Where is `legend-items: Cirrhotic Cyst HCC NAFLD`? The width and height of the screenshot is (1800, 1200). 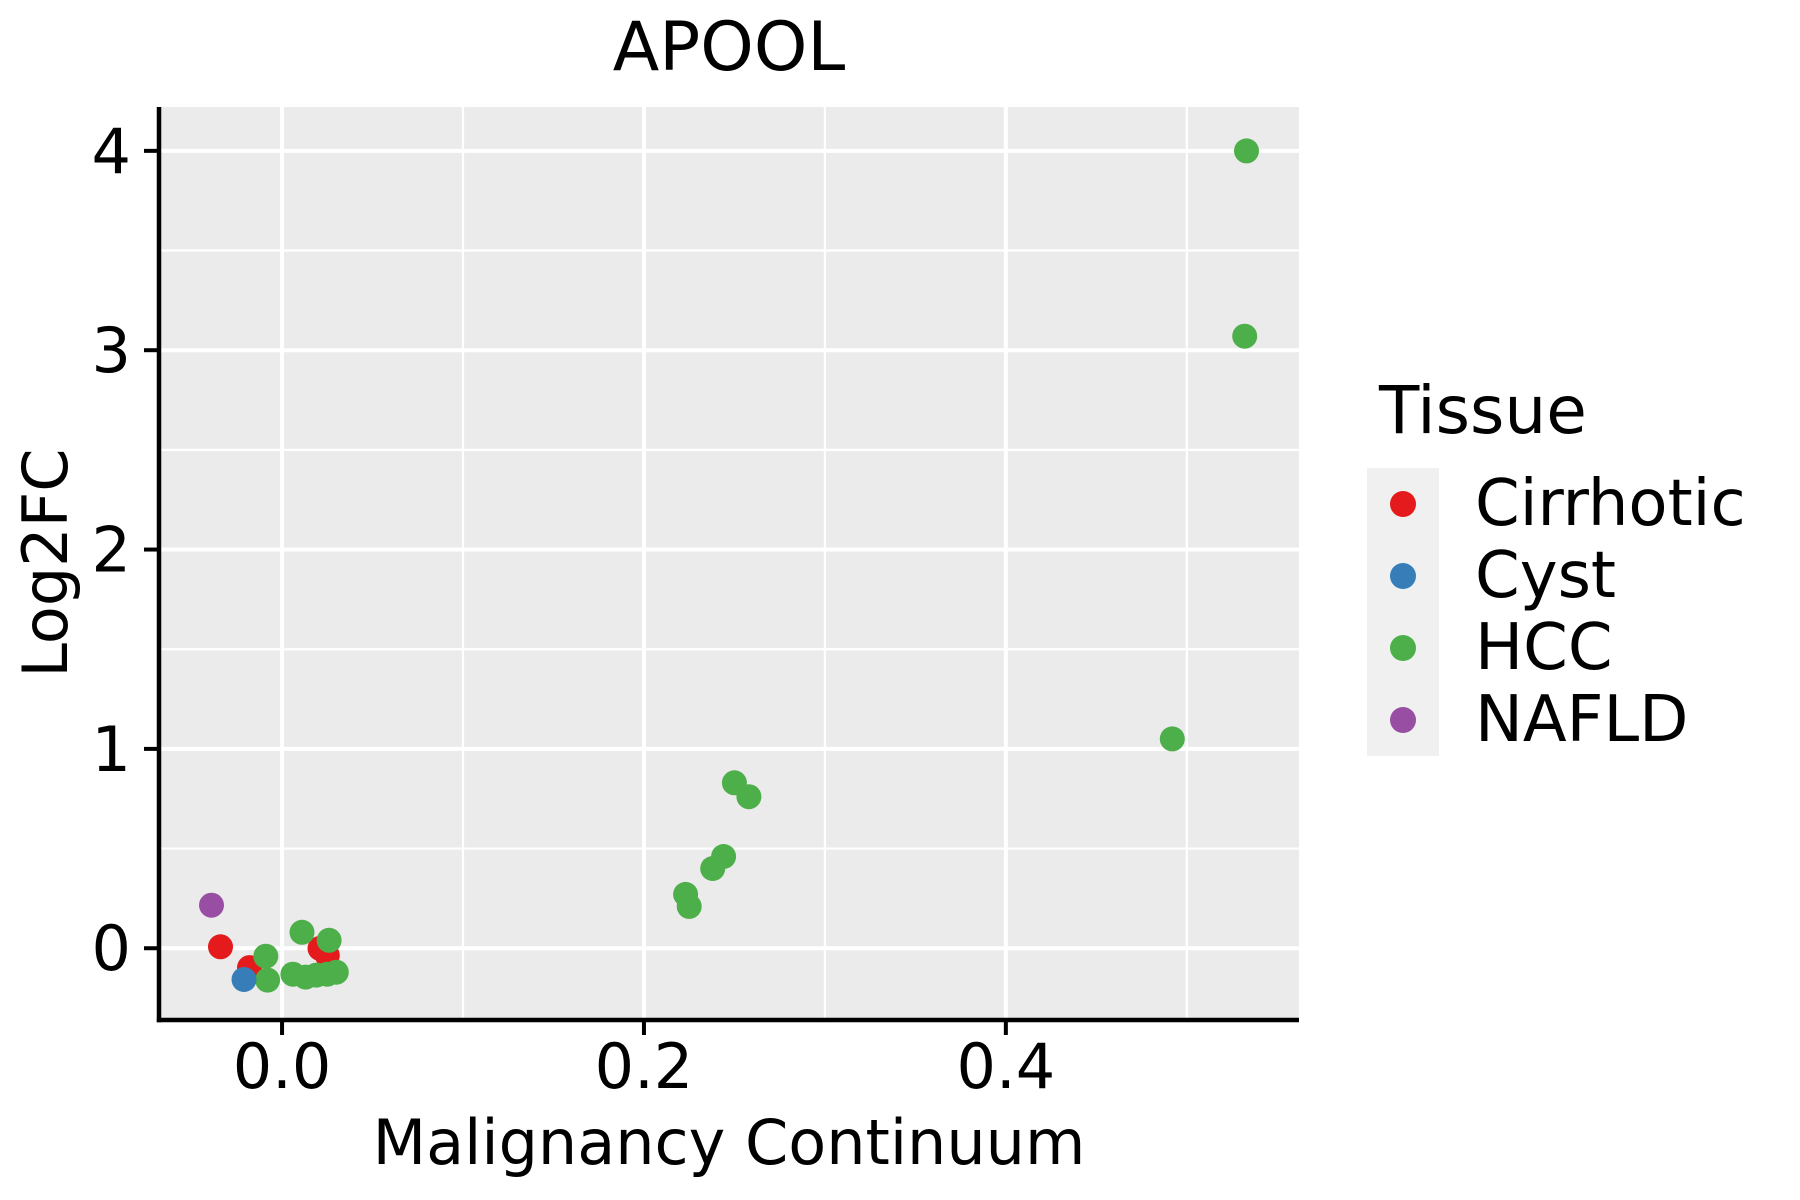 legend-items: Cirrhotic Cyst HCC NAFLD is located at coordinates (1577, 612).